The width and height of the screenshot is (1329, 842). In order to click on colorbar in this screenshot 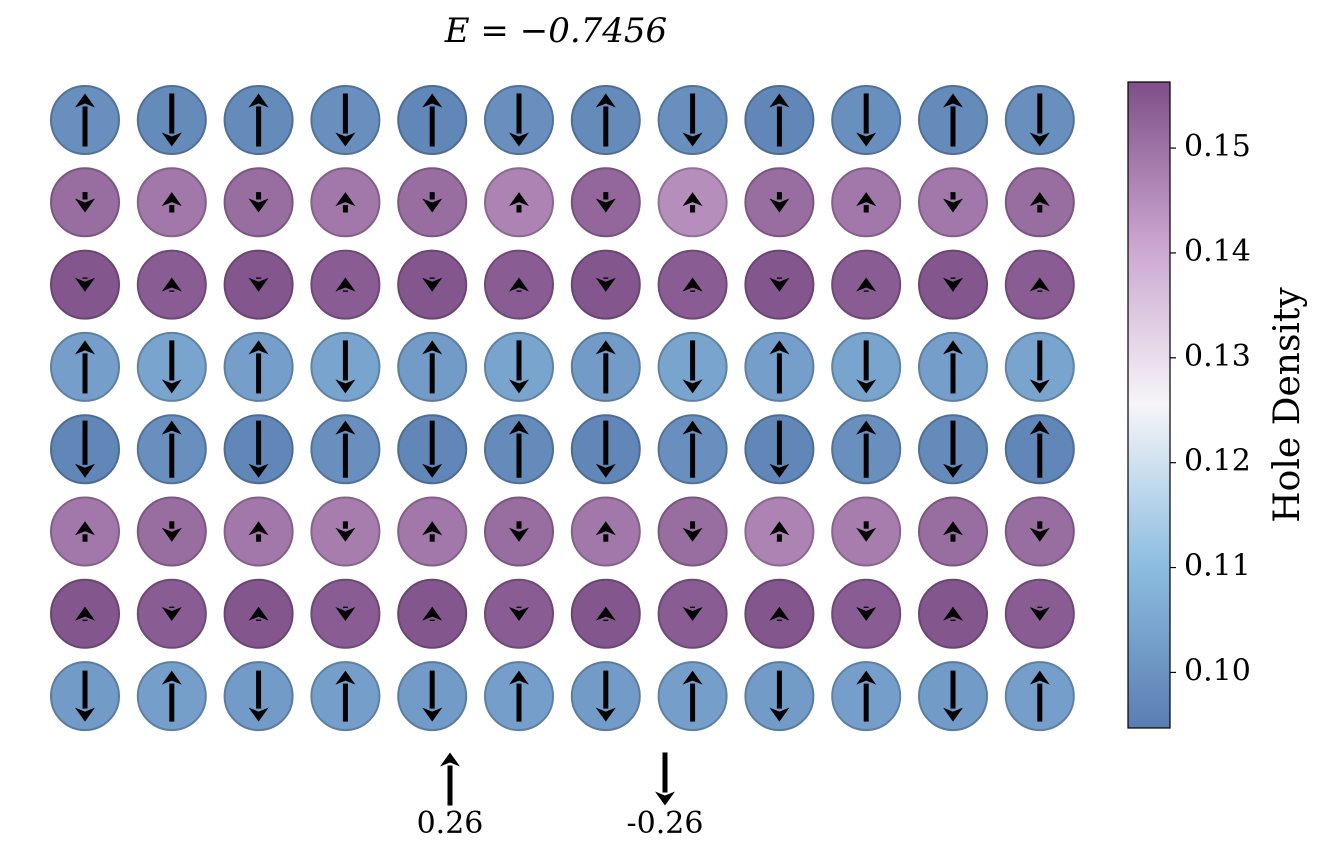, I will do `click(1149, 405)`.